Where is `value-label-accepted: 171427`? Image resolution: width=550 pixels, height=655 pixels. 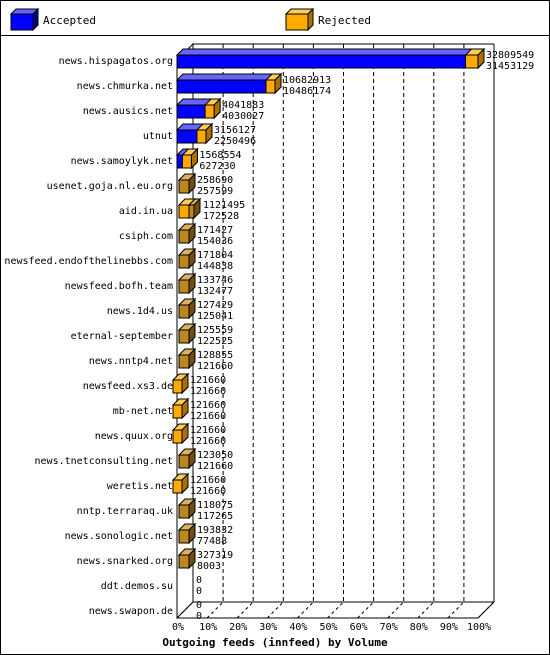 value-label-accepted: 171427 is located at coordinates (215, 230).